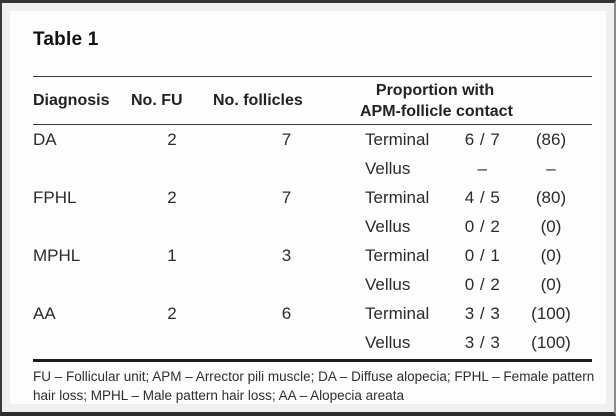 This screenshot has height=416, width=616. I want to click on column-header-diagnosis: Diagnosis, so click(71, 100).